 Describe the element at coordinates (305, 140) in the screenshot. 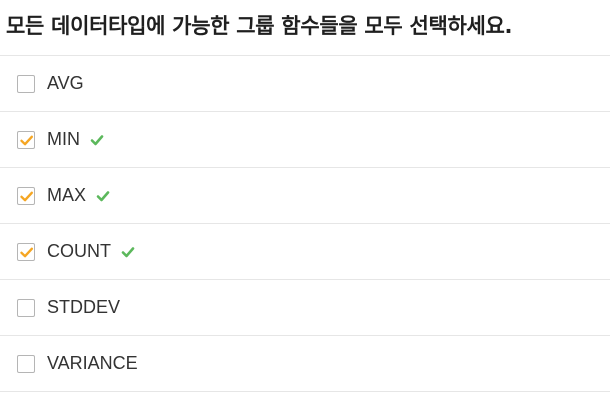

I see `option-min: MIN` at that location.